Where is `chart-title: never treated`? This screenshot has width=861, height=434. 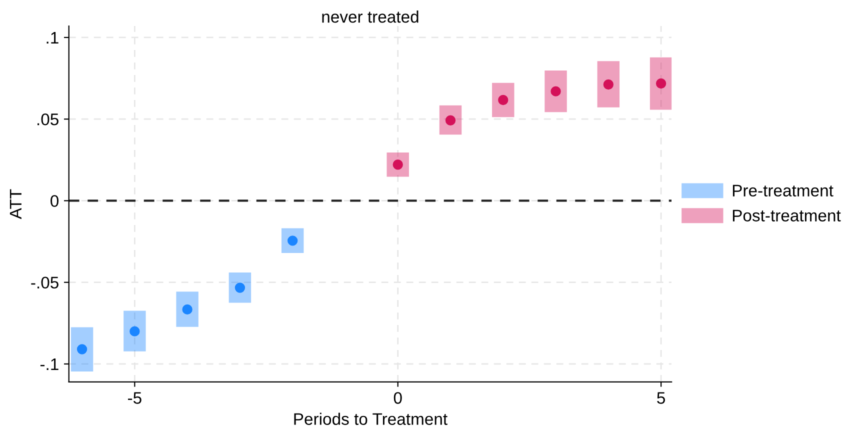
chart-title: never treated is located at coordinates (370, 16).